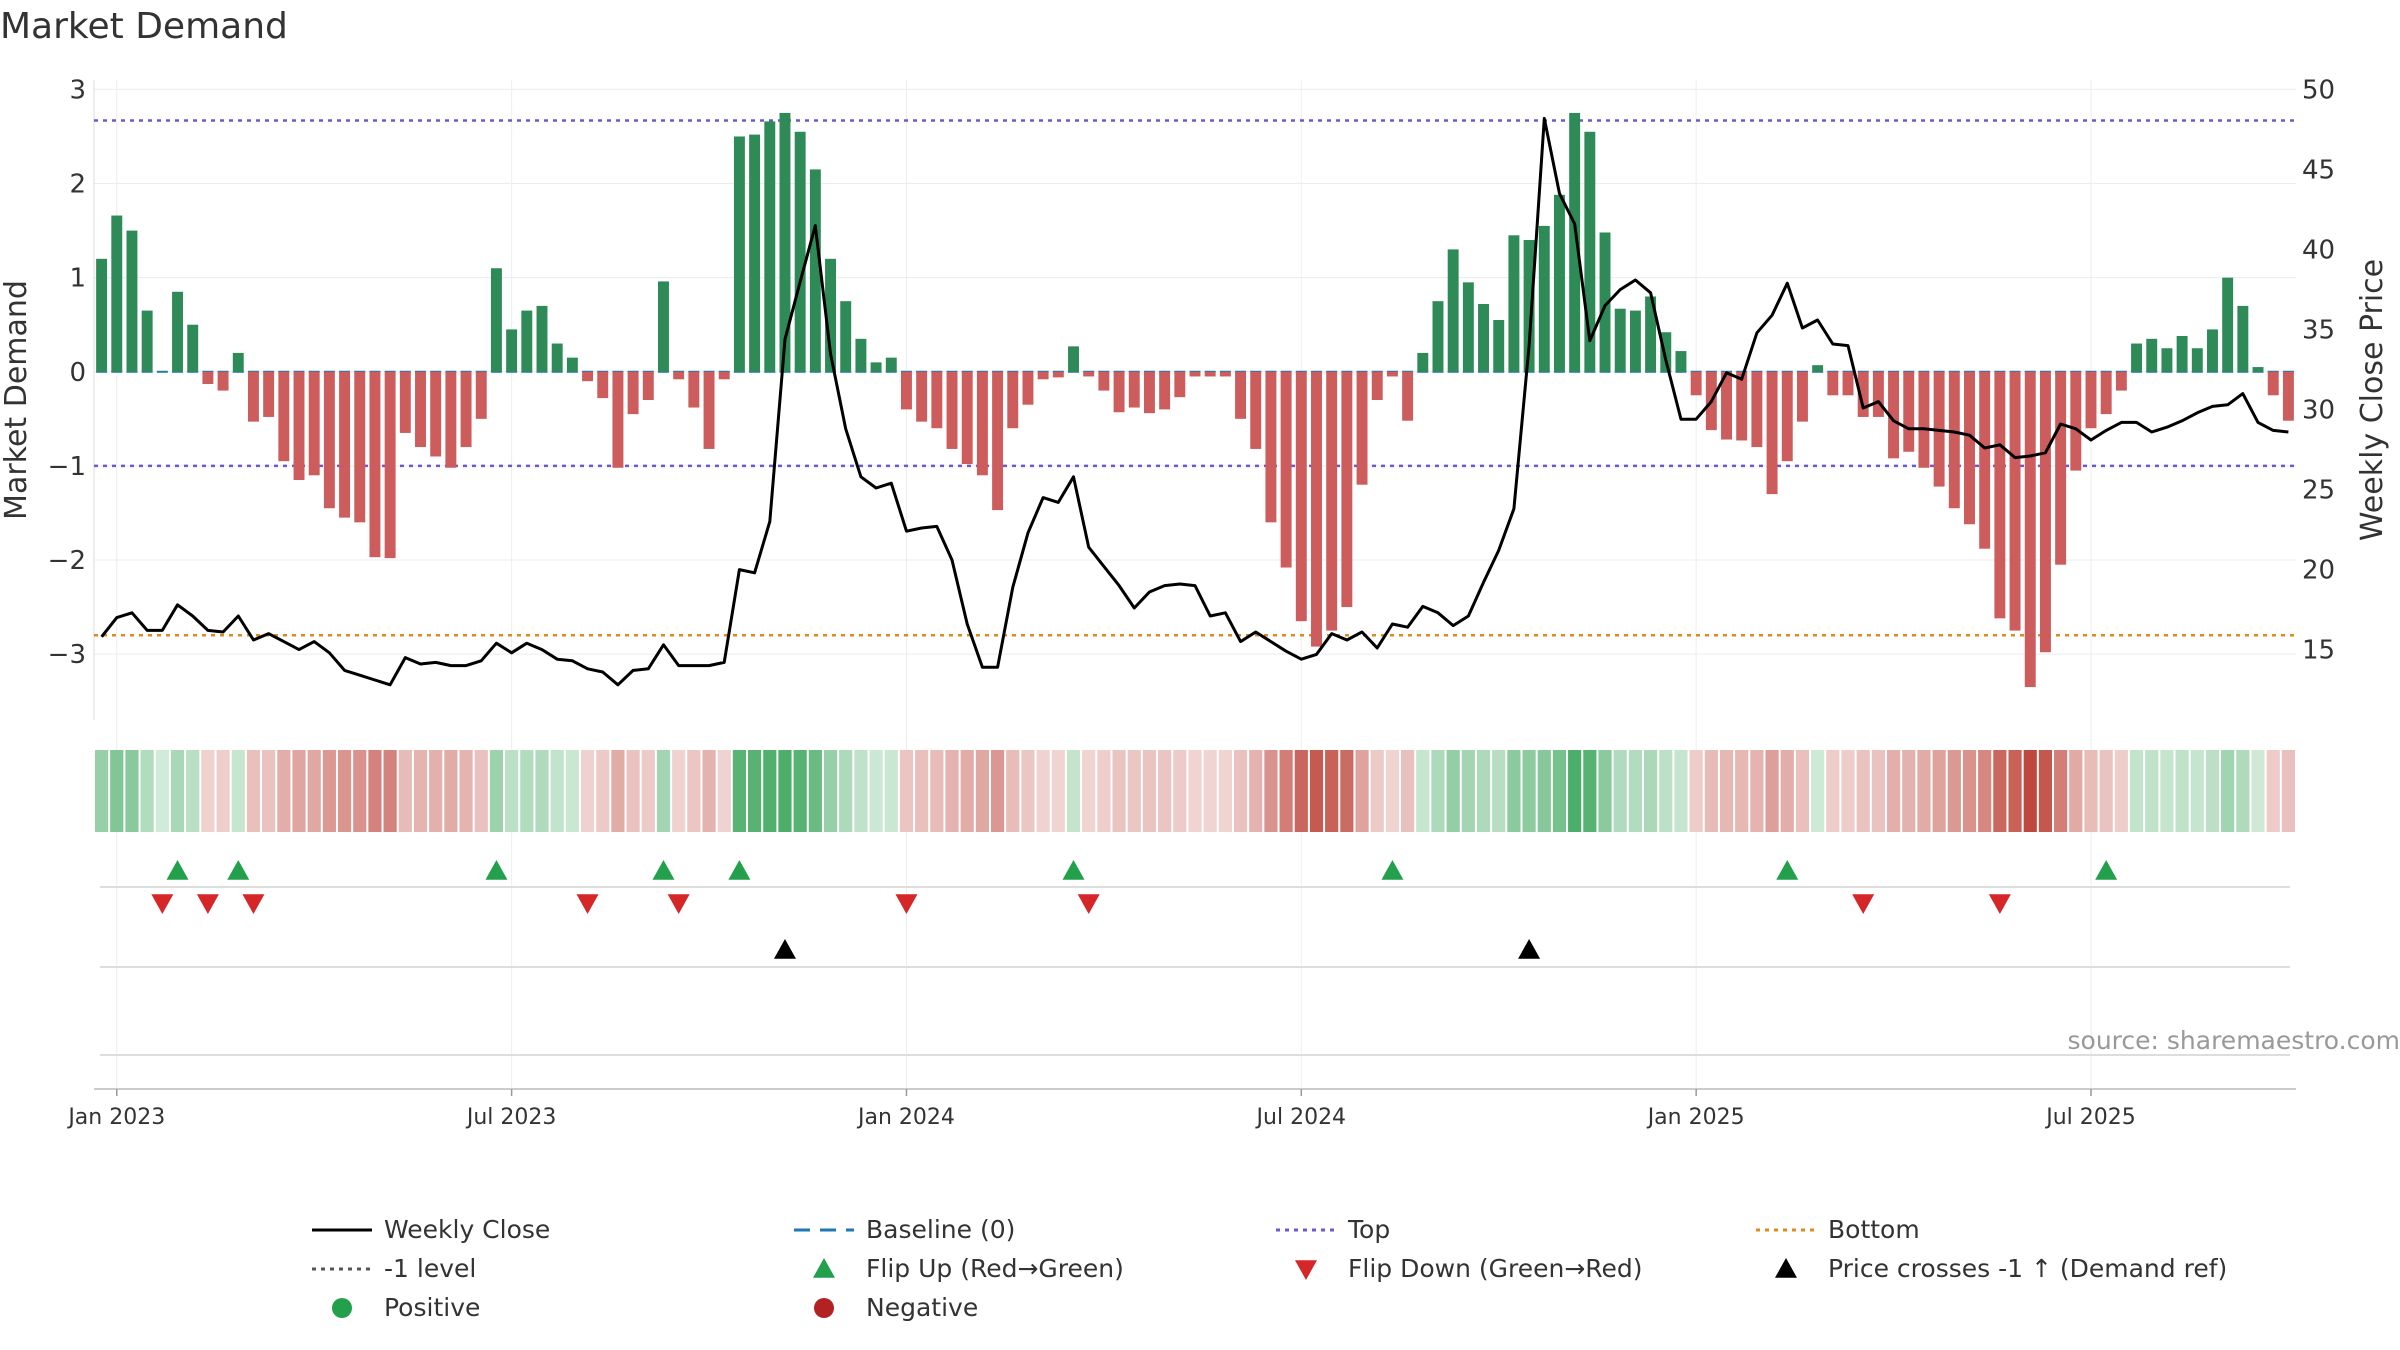 This screenshot has width=2400, height=1350. Describe the element at coordinates (431, 1229) in the screenshot. I see `legend-item: Weekly Close` at that location.